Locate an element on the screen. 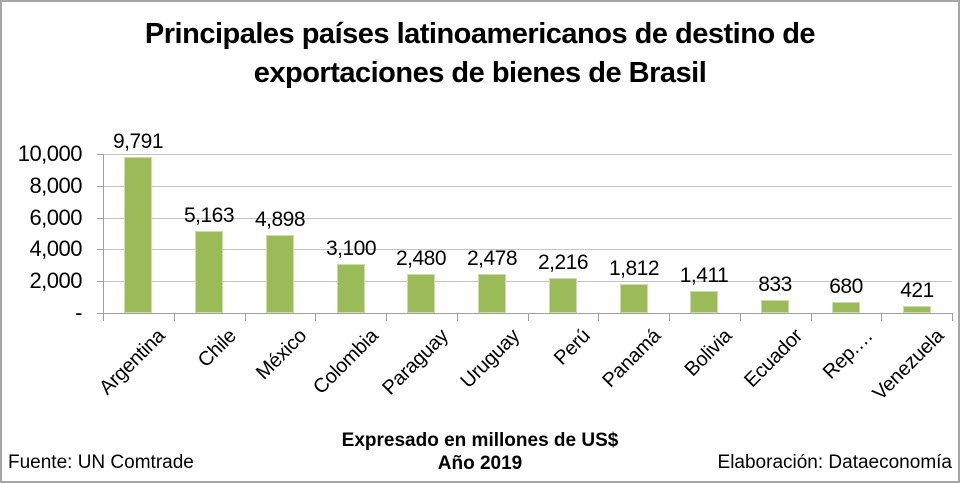 This screenshot has width=960, height=483. y-axis-label: - is located at coordinates (78, 312).